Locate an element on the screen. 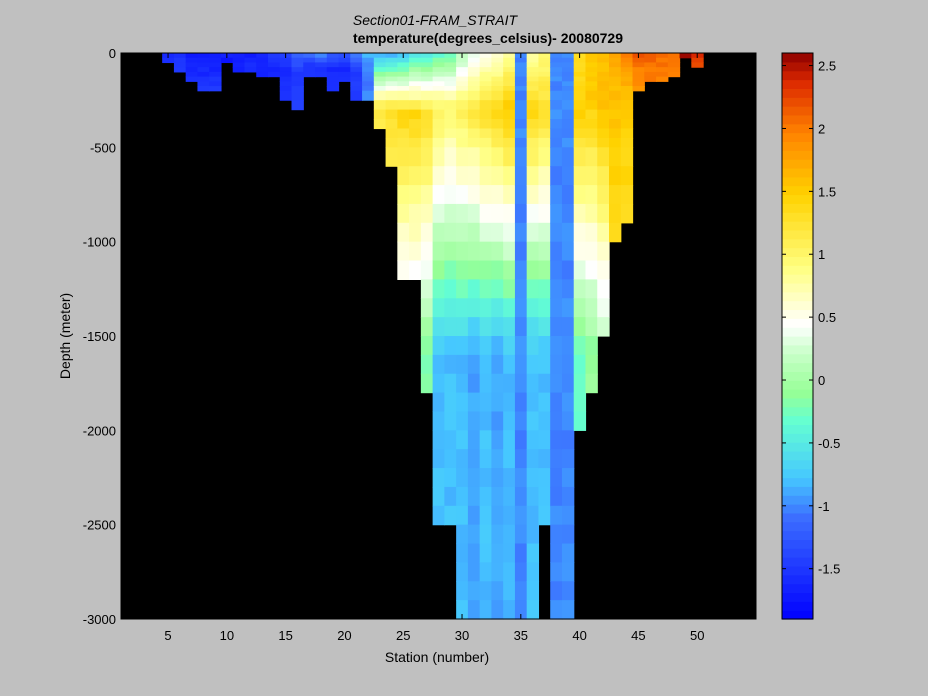  x-tick-label: 10 is located at coordinates (227, 635).